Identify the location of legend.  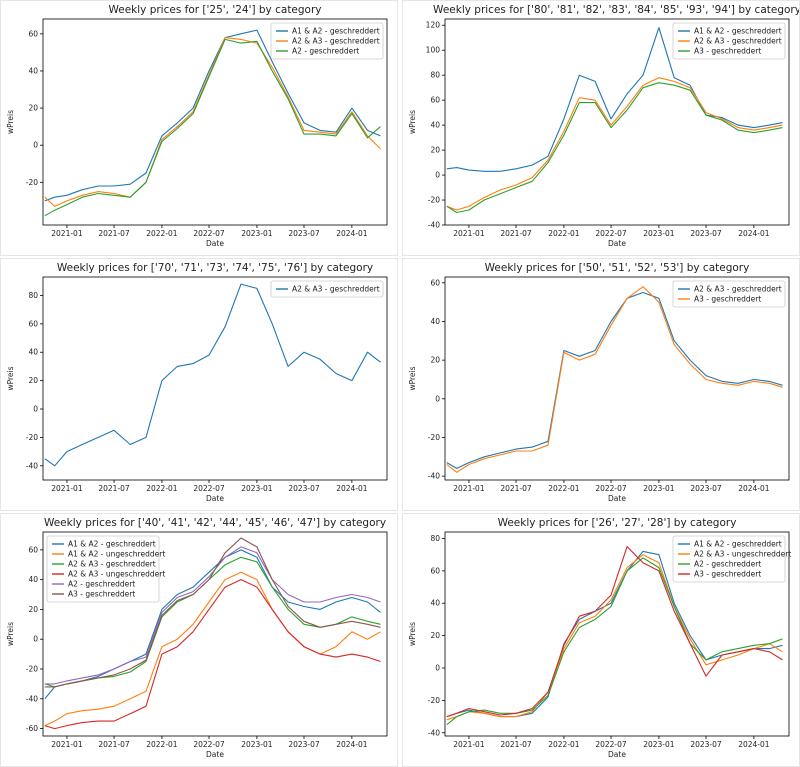
(327, 41).